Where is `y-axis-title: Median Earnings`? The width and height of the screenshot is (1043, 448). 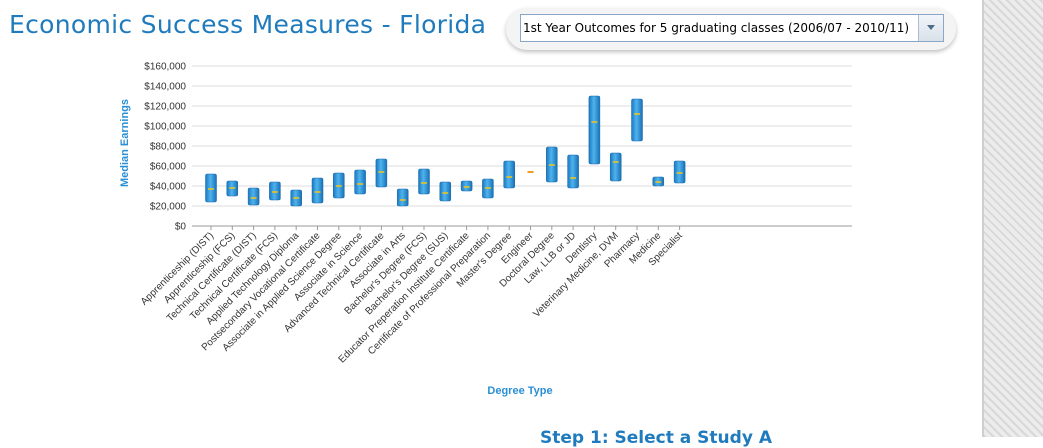 y-axis-title: Median Earnings is located at coordinates (125, 143).